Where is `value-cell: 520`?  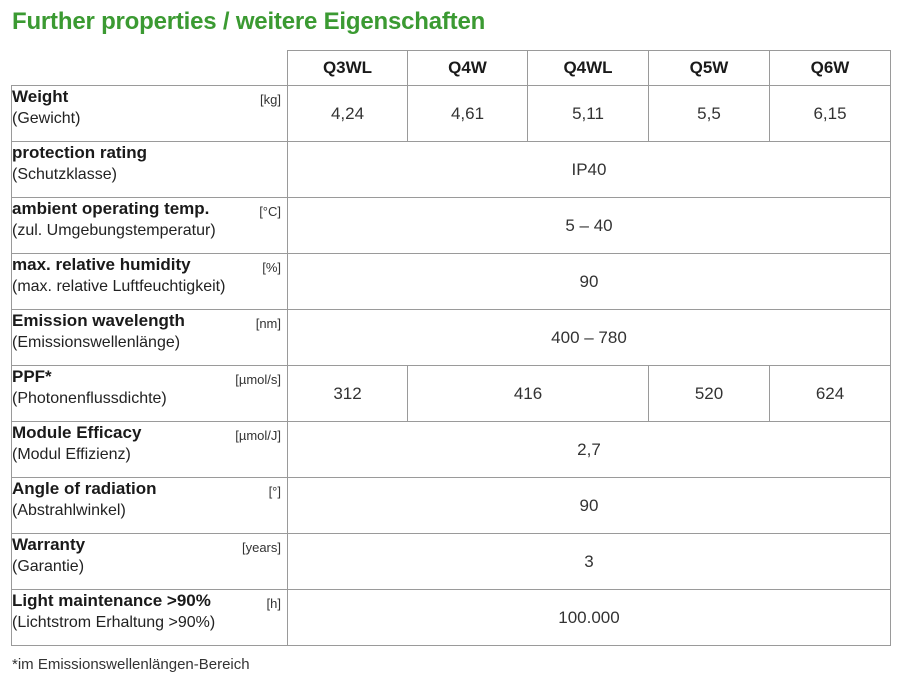
value-cell: 520 is located at coordinates (709, 393).